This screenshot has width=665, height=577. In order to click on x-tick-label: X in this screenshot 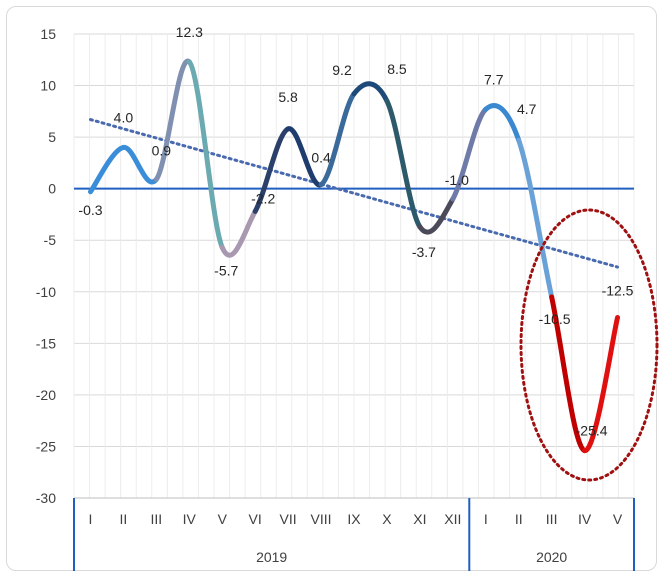, I will do `click(387, 519)`.